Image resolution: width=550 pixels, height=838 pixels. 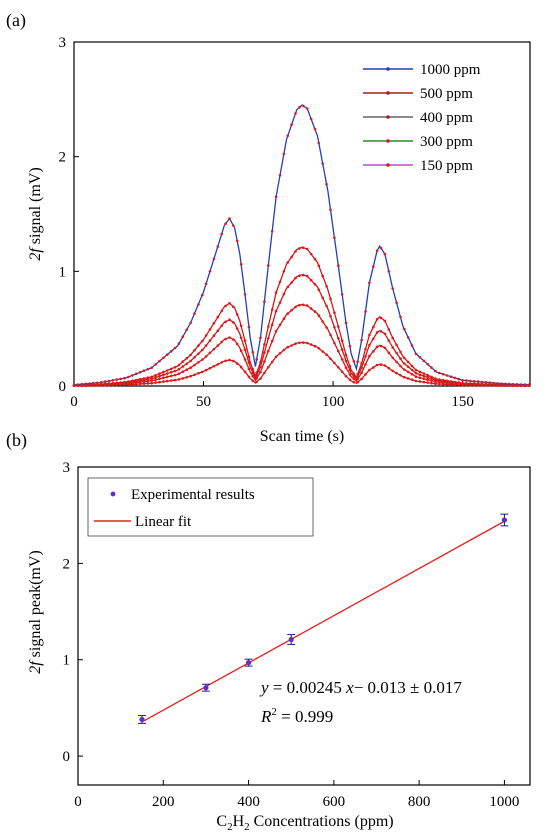 I want to click on x-tick-label: 200, so click(x=163, y=802).